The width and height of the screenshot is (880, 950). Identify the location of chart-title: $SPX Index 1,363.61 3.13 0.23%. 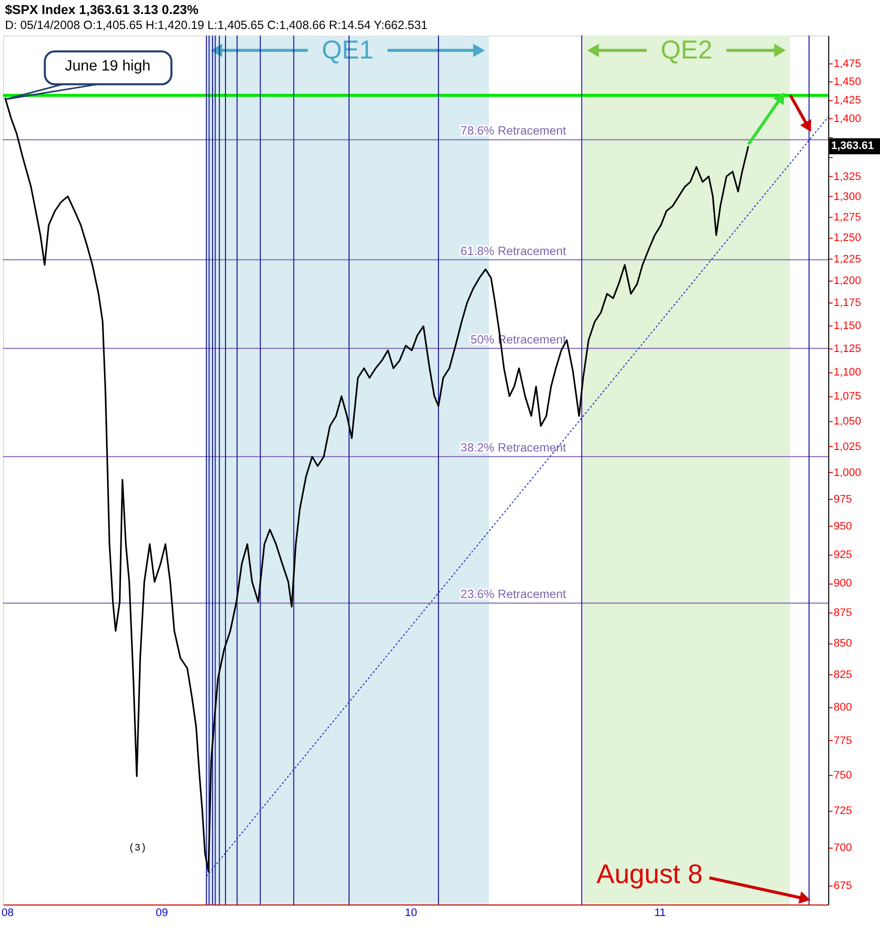
(101, 10).